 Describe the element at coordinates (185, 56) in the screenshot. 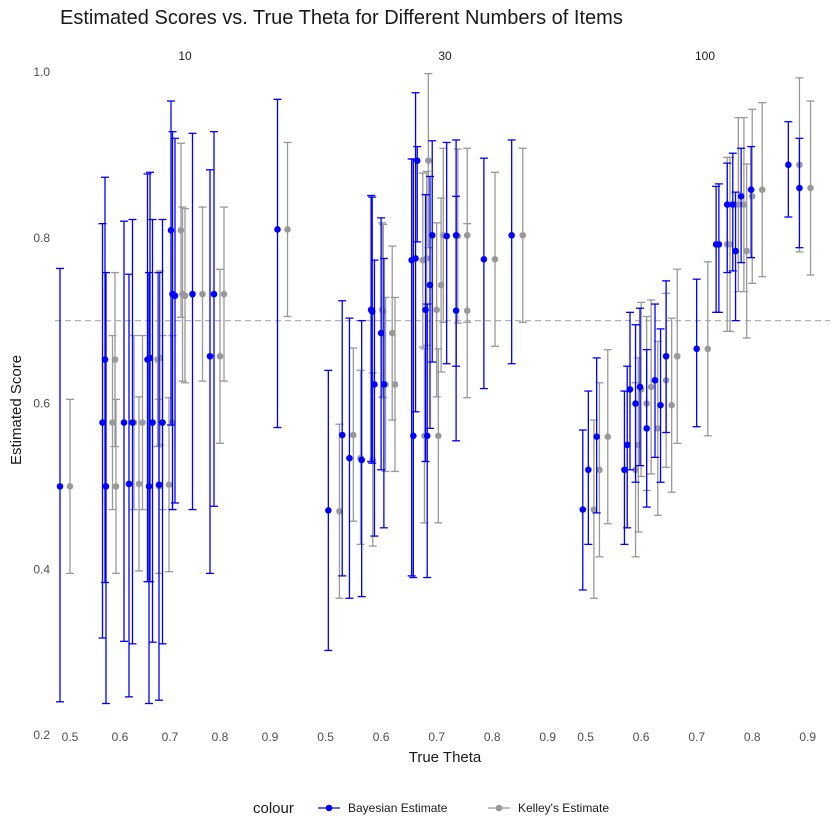

I see `facet-strip-label: 10` at that location.